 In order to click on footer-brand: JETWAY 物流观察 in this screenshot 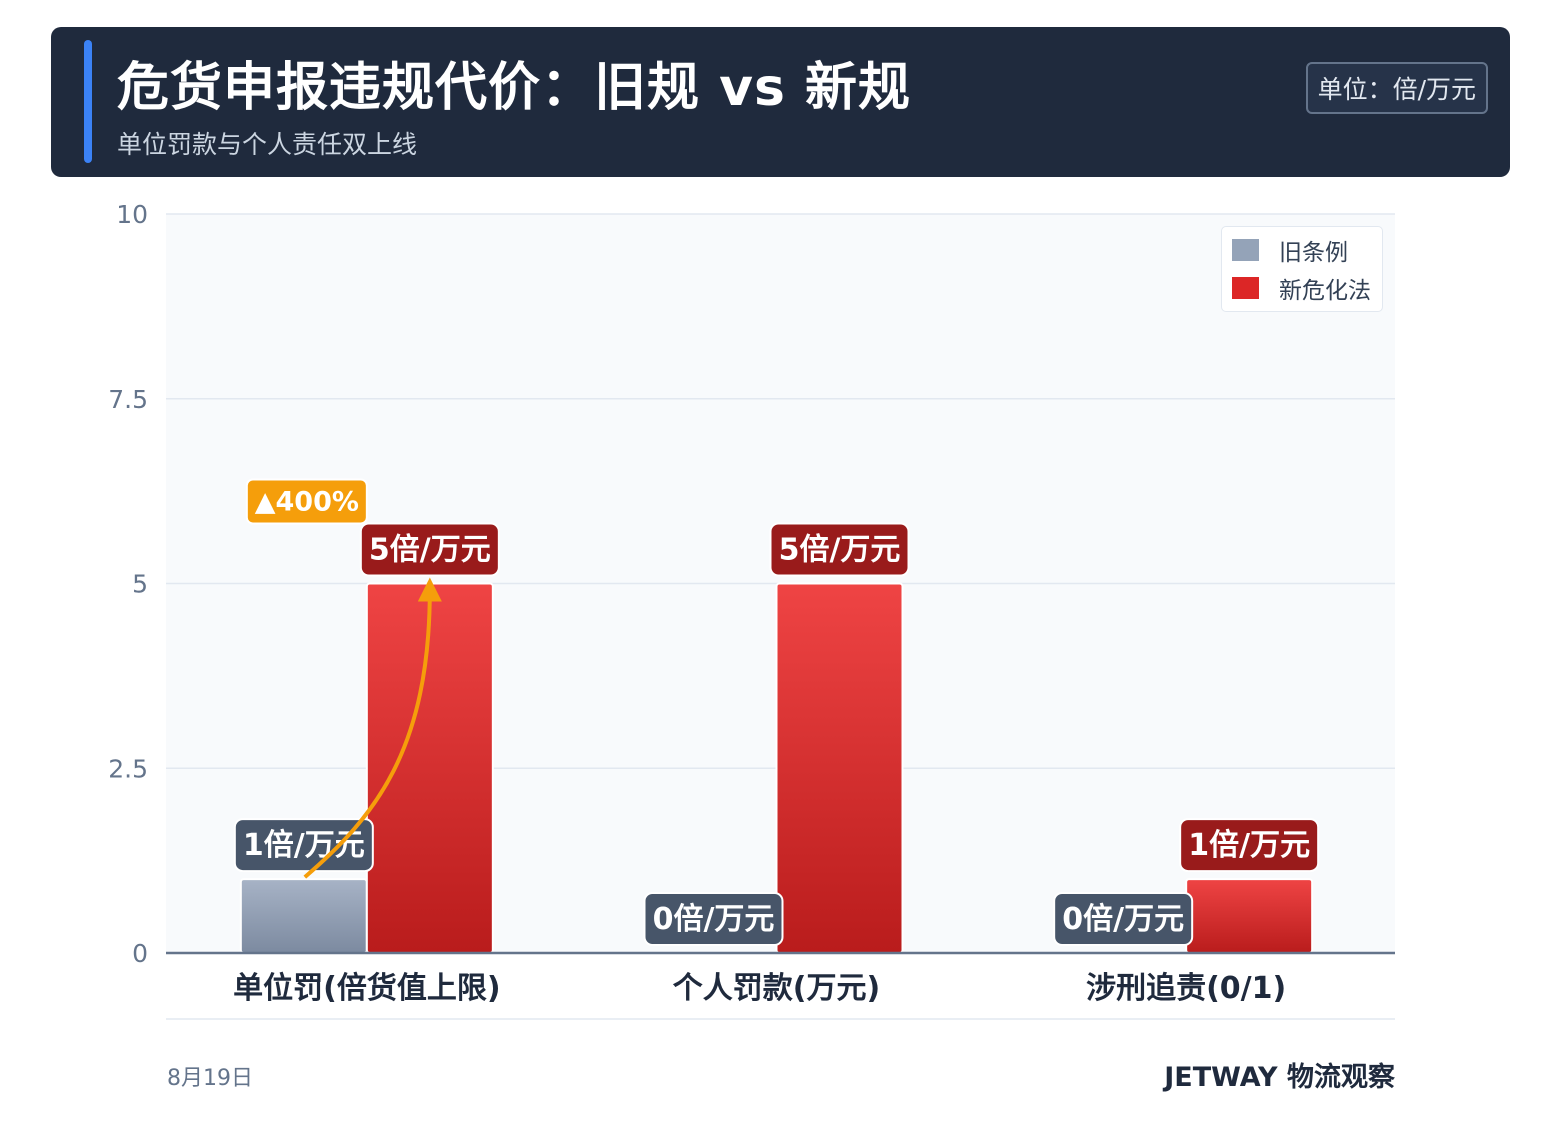, I will do `click(1279, 1077)`.